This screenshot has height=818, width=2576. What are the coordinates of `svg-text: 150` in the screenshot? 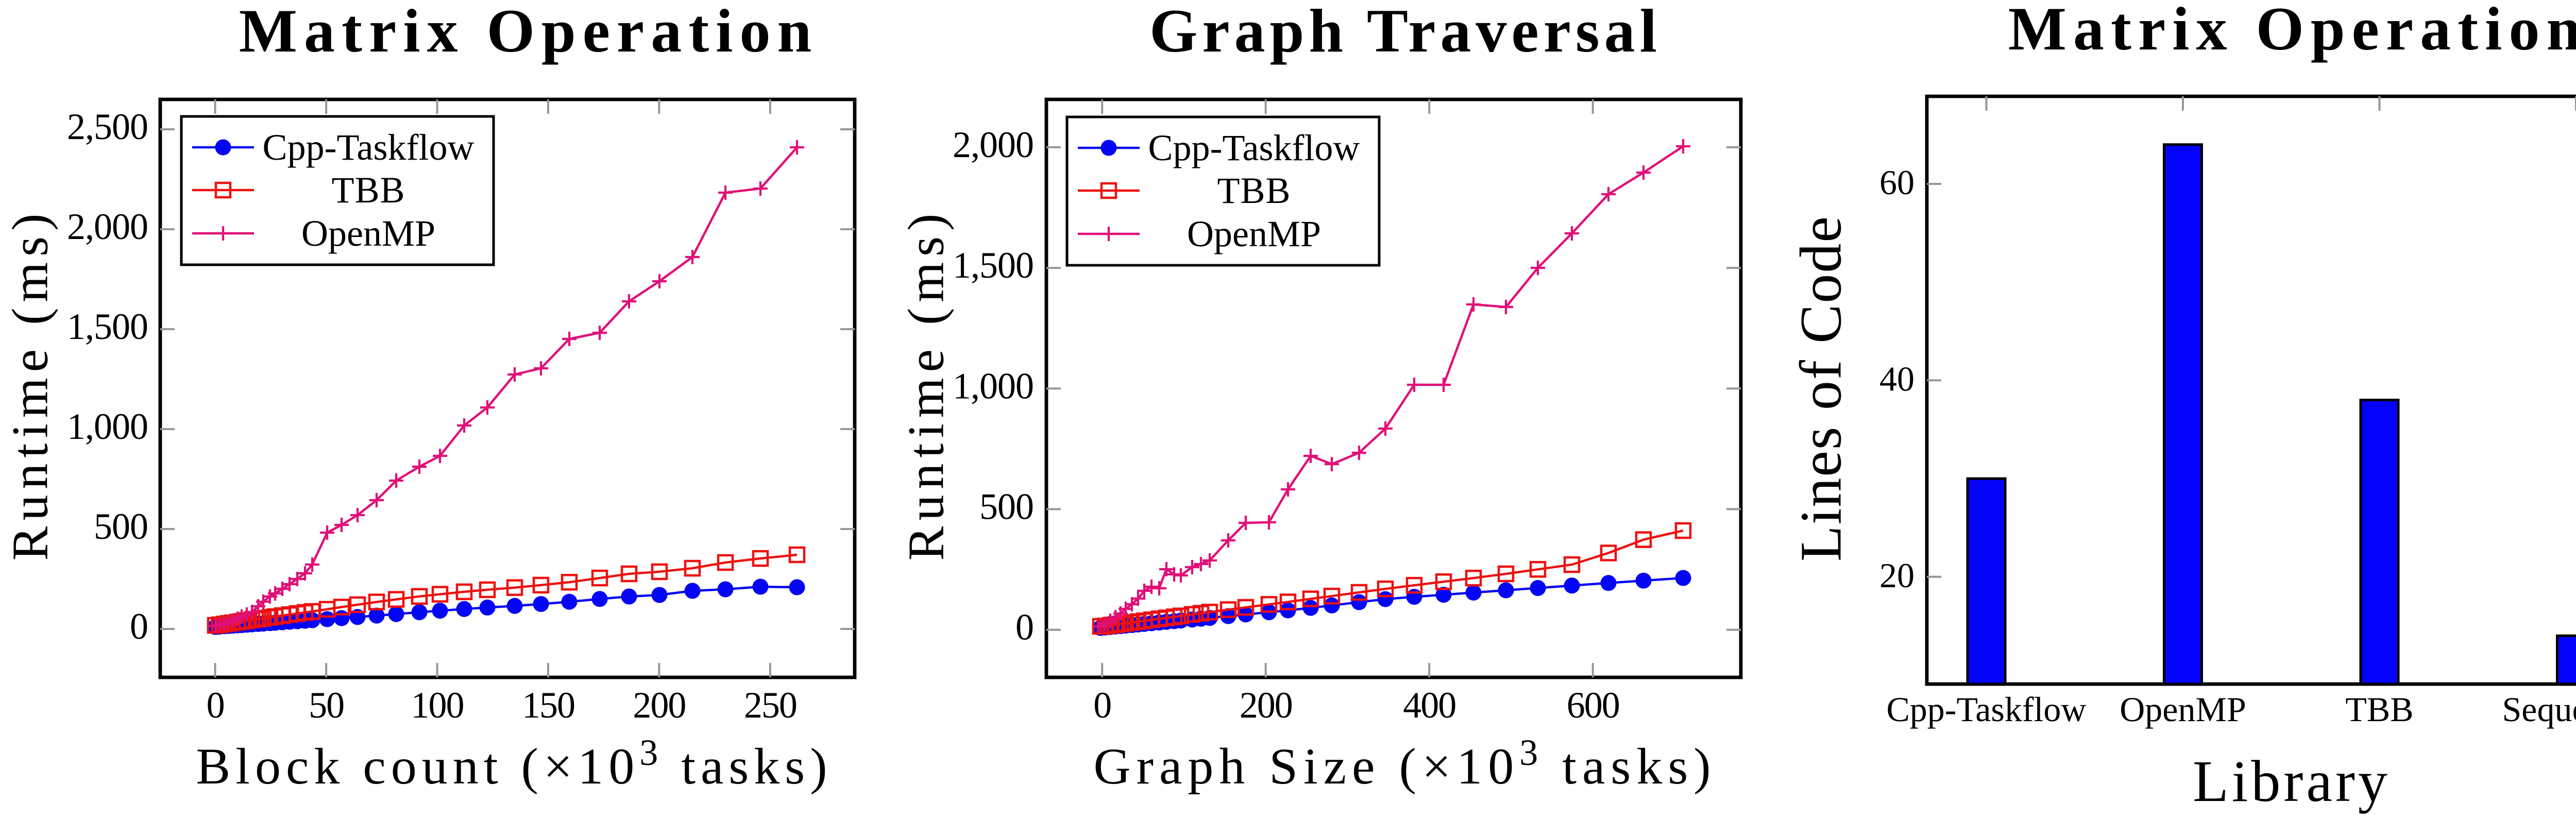 It's located at (548, 706).